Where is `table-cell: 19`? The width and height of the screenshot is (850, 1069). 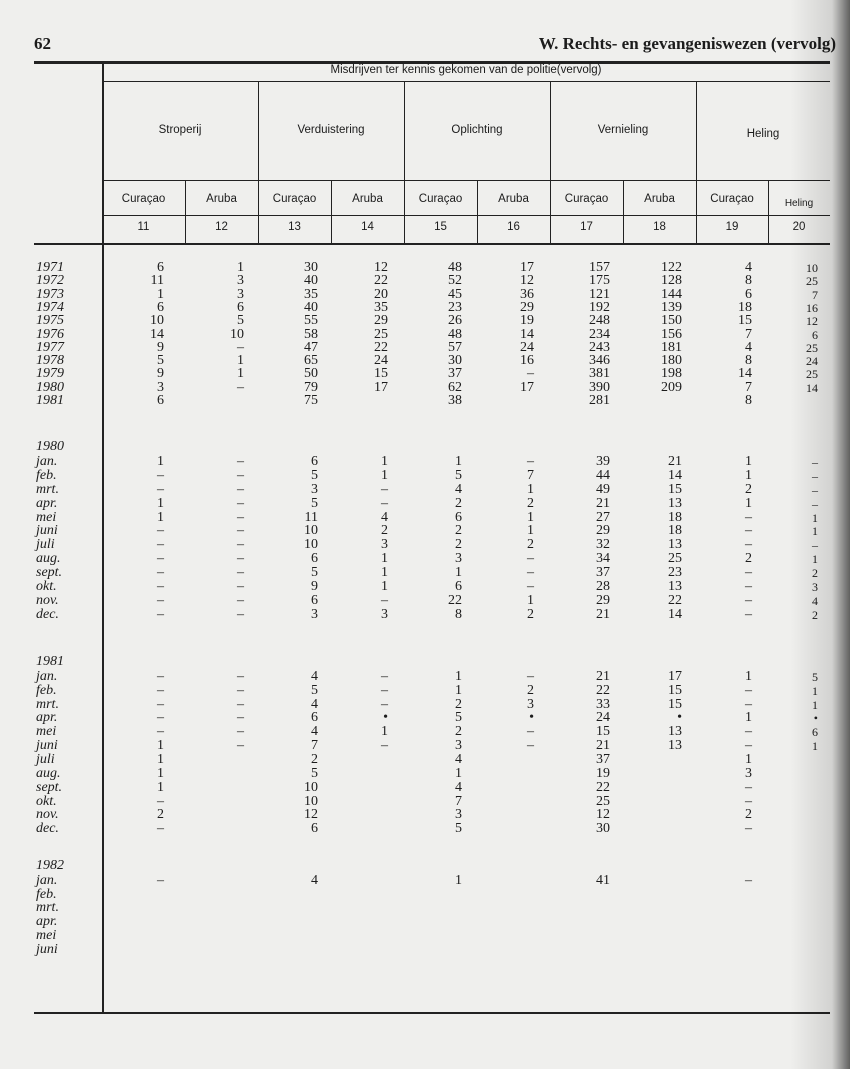
table-cell: 19 is located at coordinates (527, 321).